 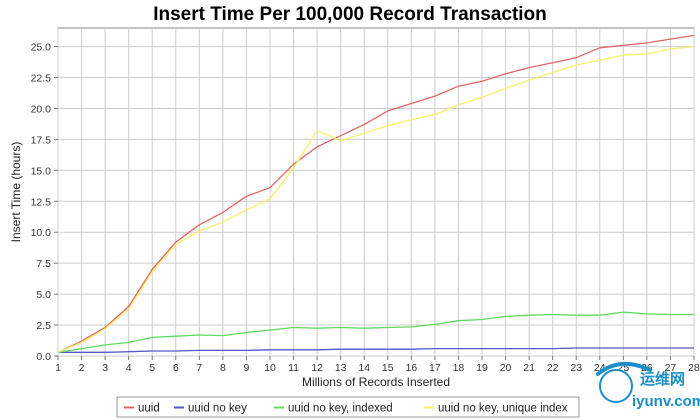 What do you see at coordinates (482, 368) in the screenshot?
I see `x-tick-label: 19` at bounding box center [482, 368].